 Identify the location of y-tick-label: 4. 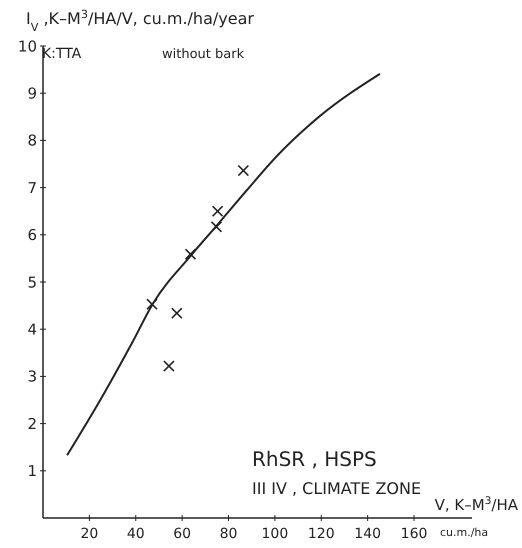
(32, 329).